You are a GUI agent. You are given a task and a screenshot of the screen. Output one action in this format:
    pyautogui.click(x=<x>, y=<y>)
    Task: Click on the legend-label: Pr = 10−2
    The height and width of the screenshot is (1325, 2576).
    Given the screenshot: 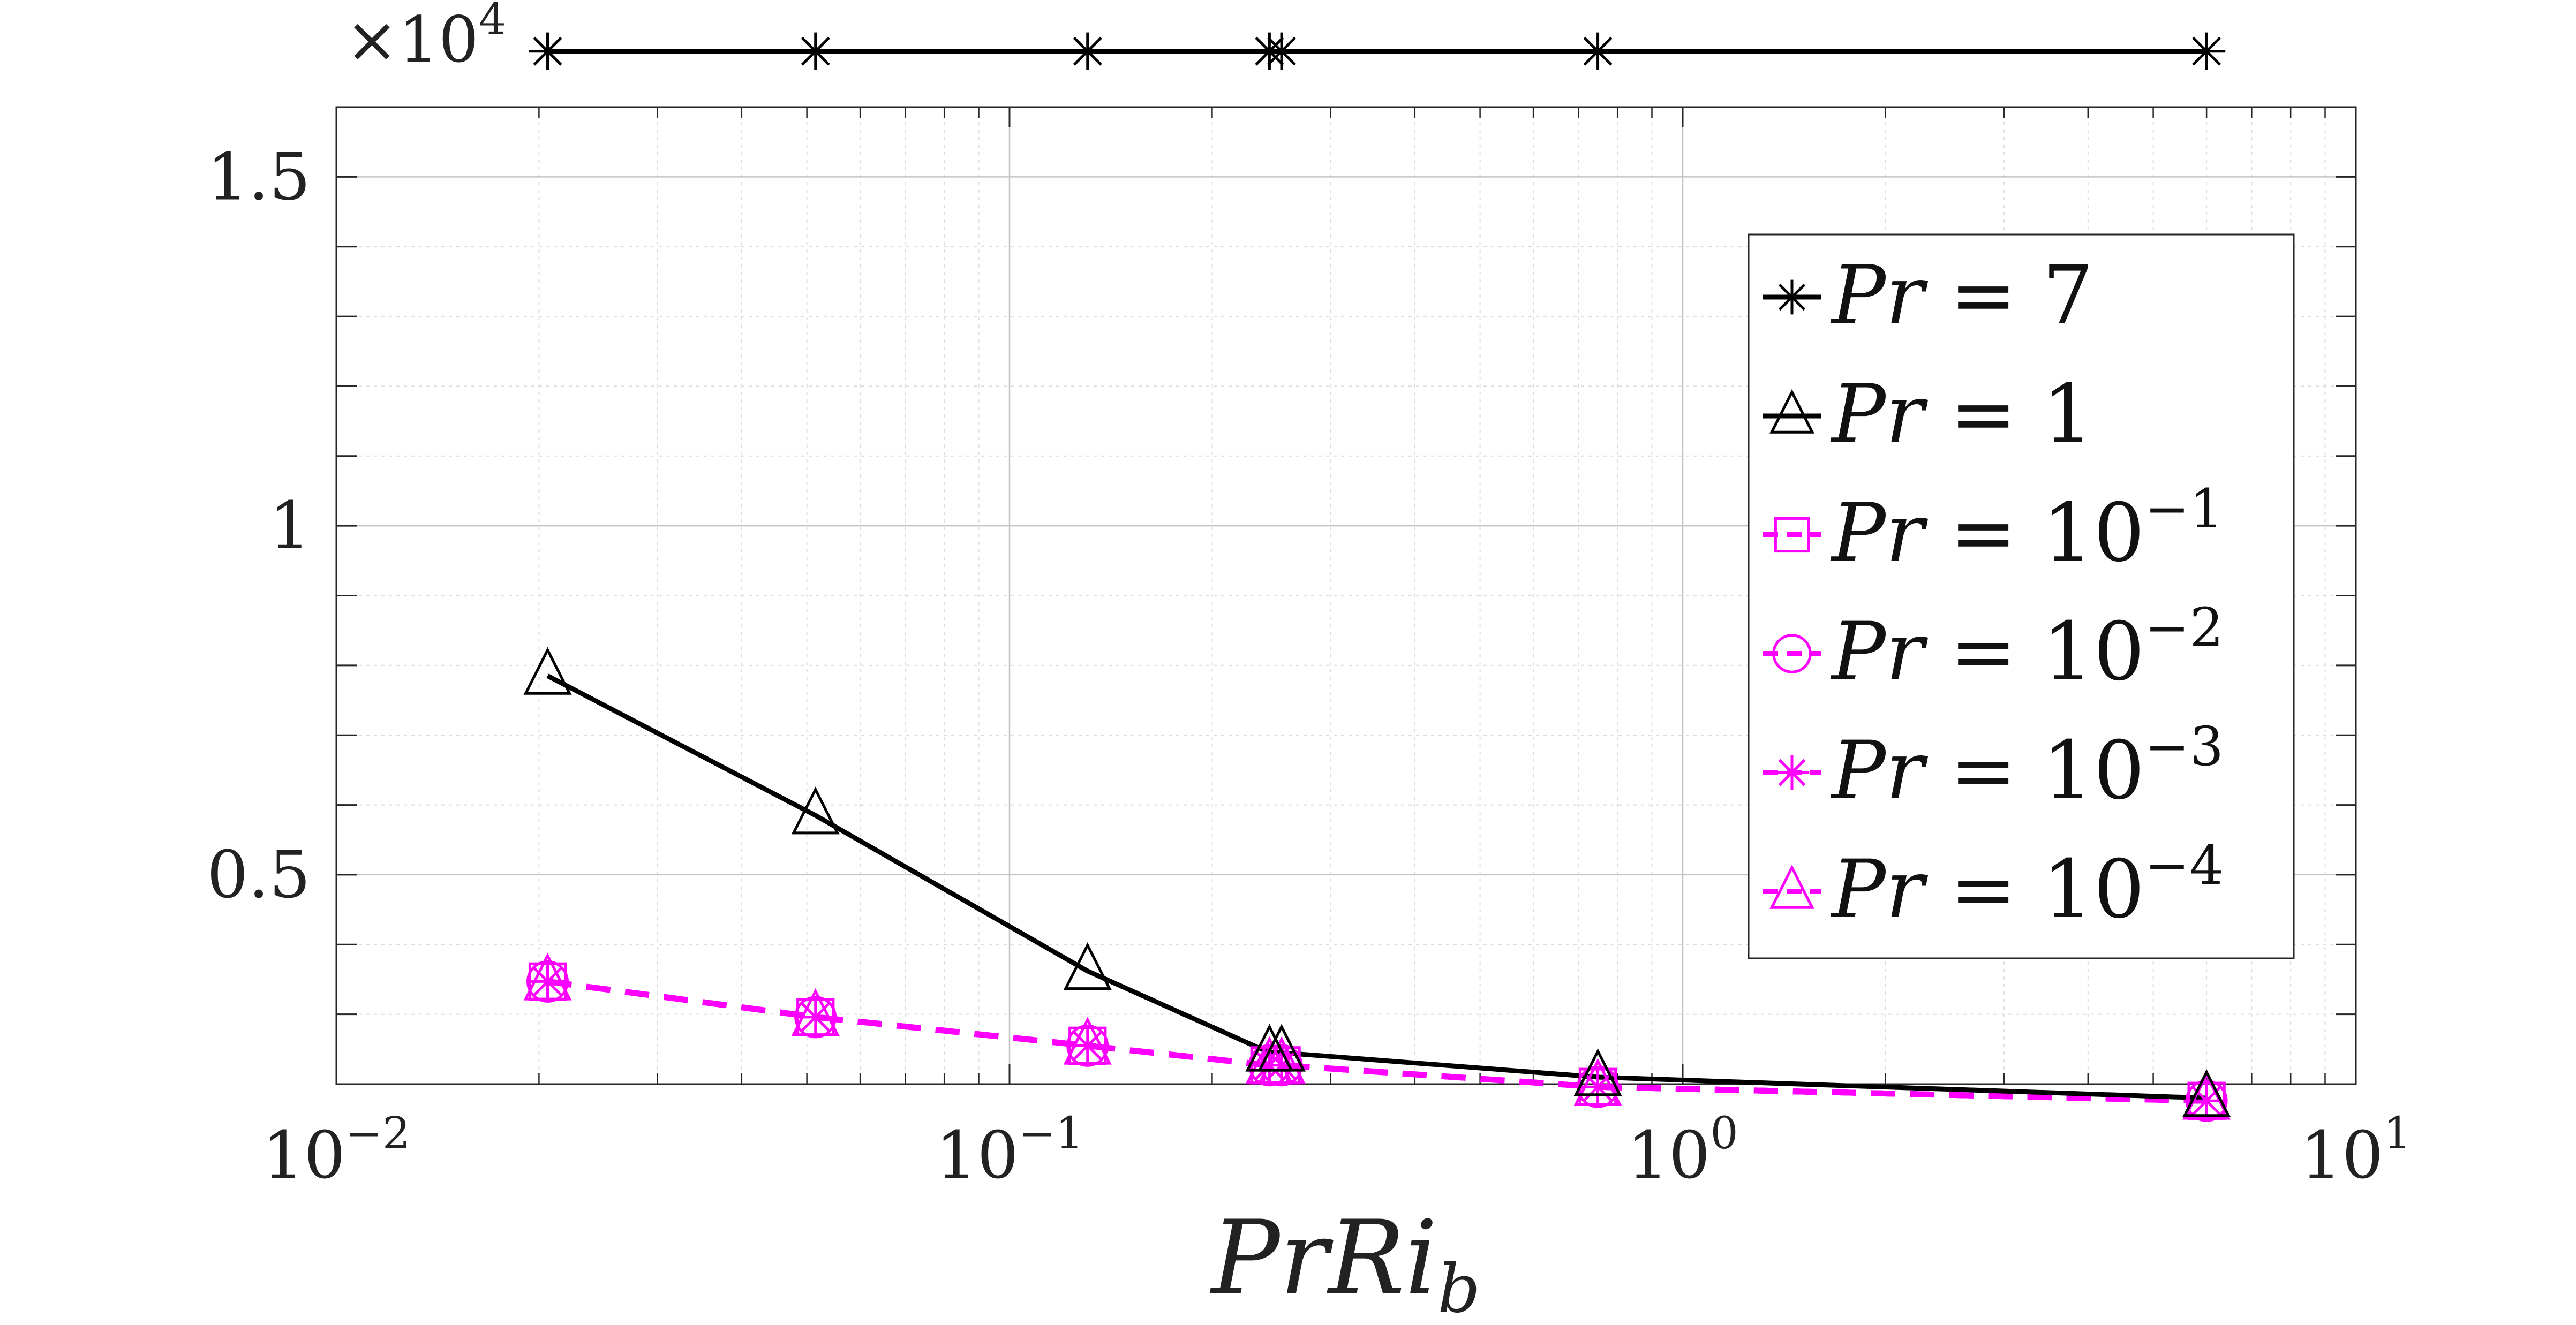 What is the action you would take?
    pyautogui.click(x=2027, y=648)
    